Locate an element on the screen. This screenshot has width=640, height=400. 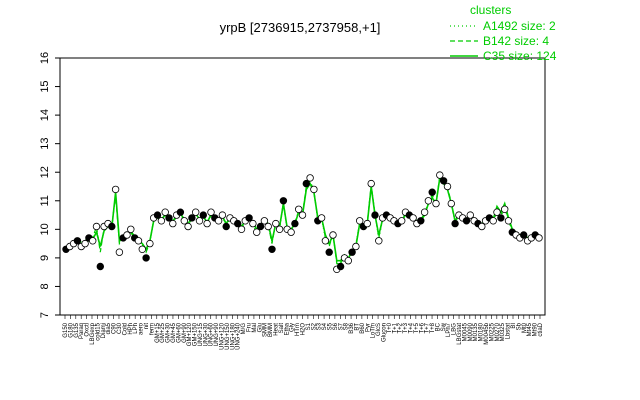
x-tick-label: G180 is located at coordinates (71, 329).